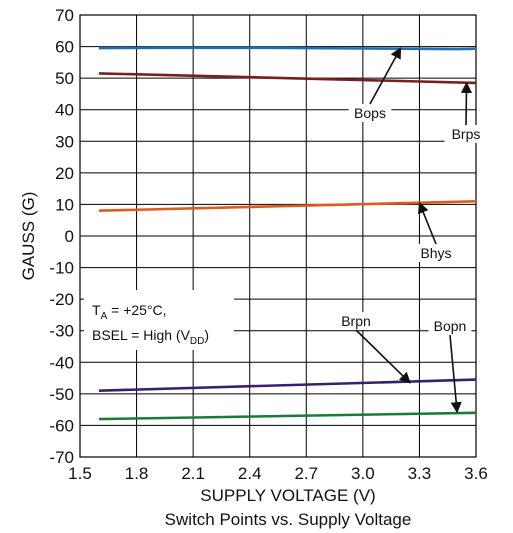 The width and height of the screenshot is (513, 533). I want to click on x-tick-label: 3.3, so click(420, 473).